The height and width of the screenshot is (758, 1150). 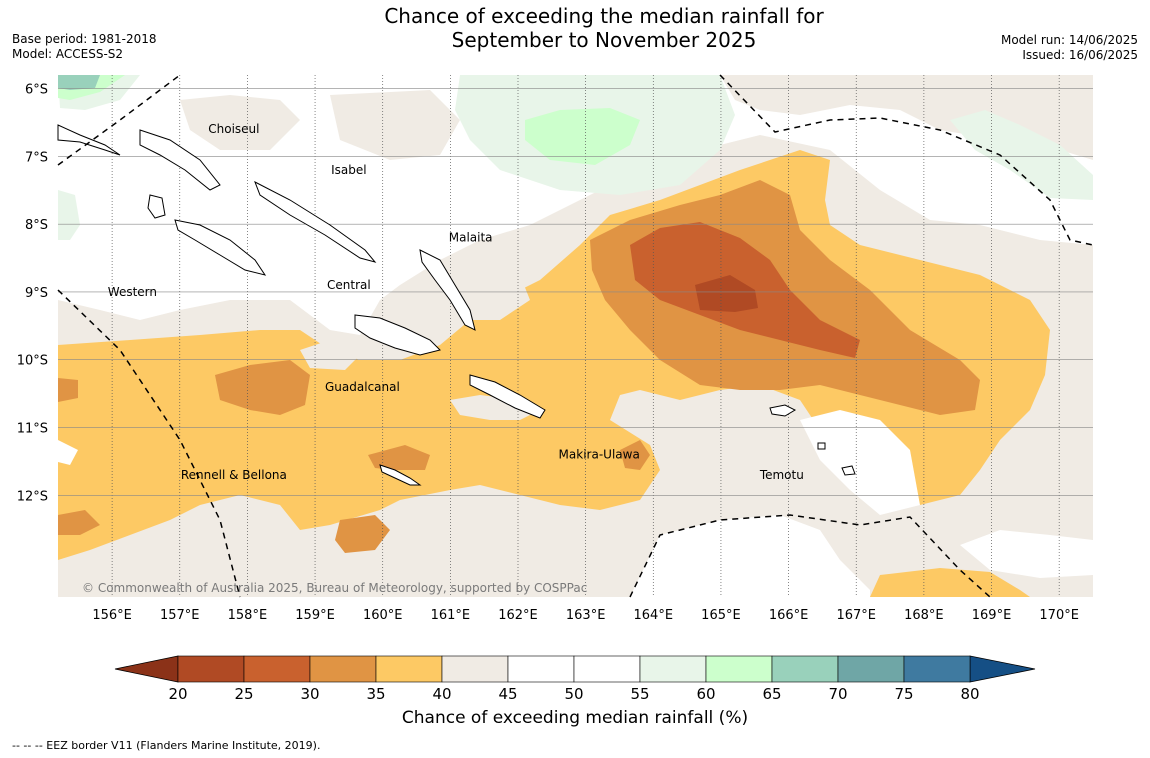 What do you see at coordinates (330, 355) in the screenshot?
I see `field-45-guadalcanal` at bounding box center [330, 355].